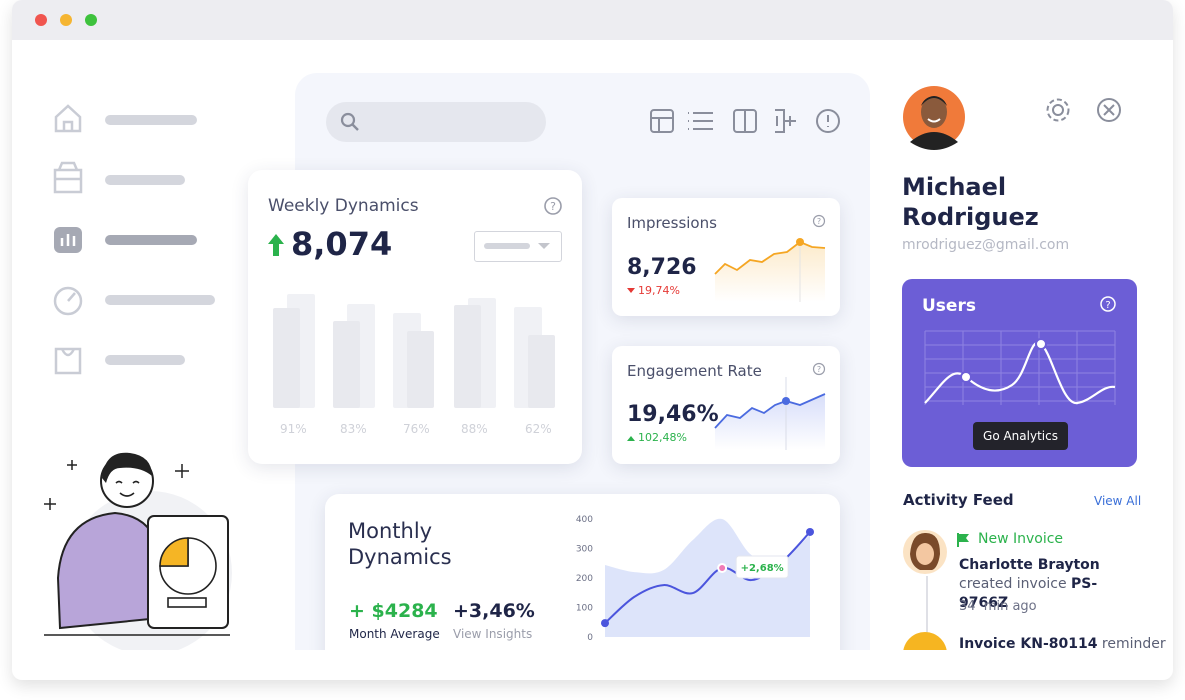 This screenshot has height=700, width=1185. I want to click on feed-action: reminder, so click(1133, 643).